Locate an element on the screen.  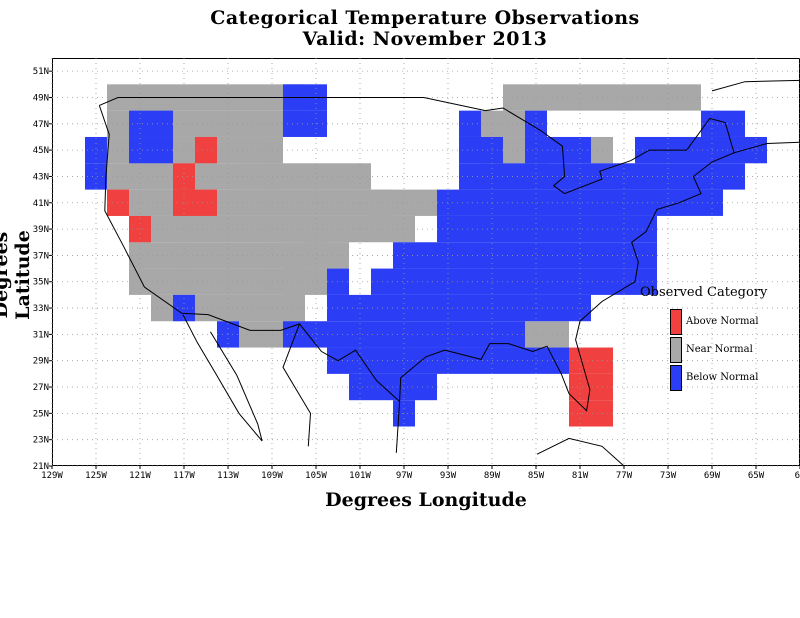
x-tick-label: 105W is located at coordinates (316, 476).